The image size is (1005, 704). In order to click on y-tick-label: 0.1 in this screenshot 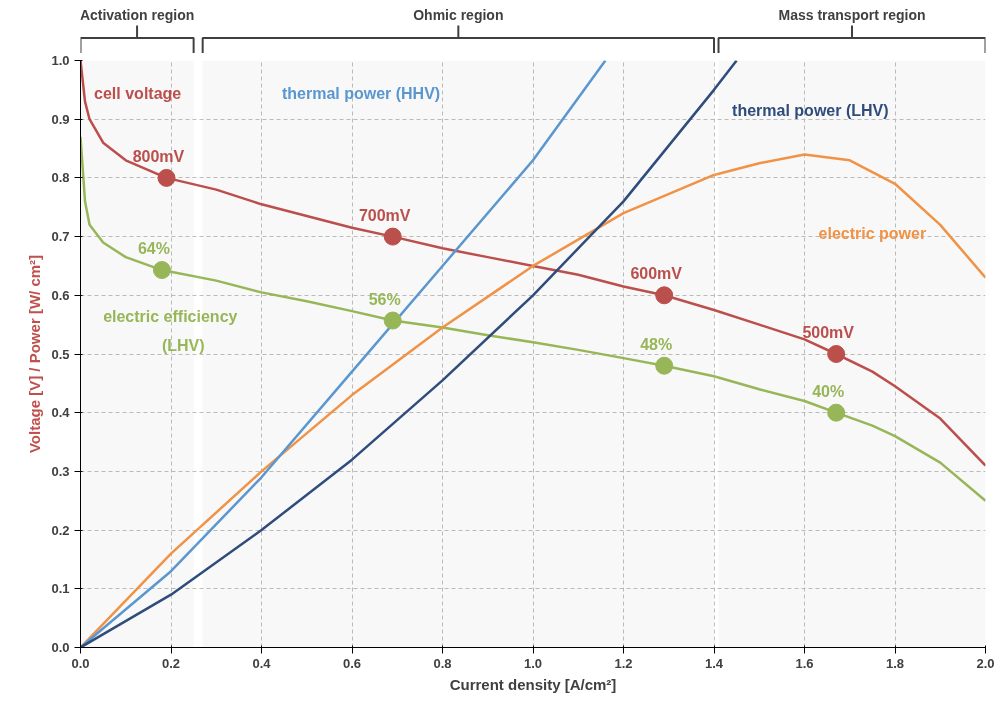, I will do `click(60, 589)`.